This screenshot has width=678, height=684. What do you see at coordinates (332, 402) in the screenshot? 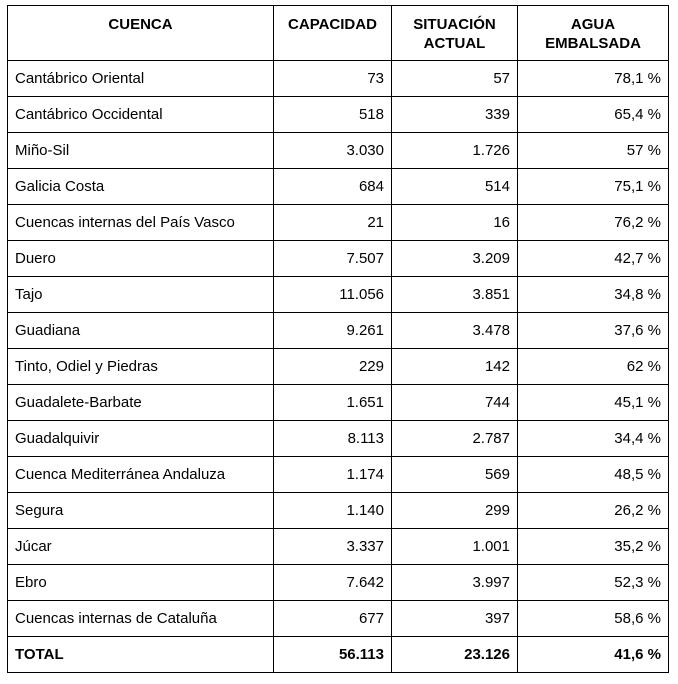
I see `capacidad-cell: 1.651` at bounding box center [332, 402].